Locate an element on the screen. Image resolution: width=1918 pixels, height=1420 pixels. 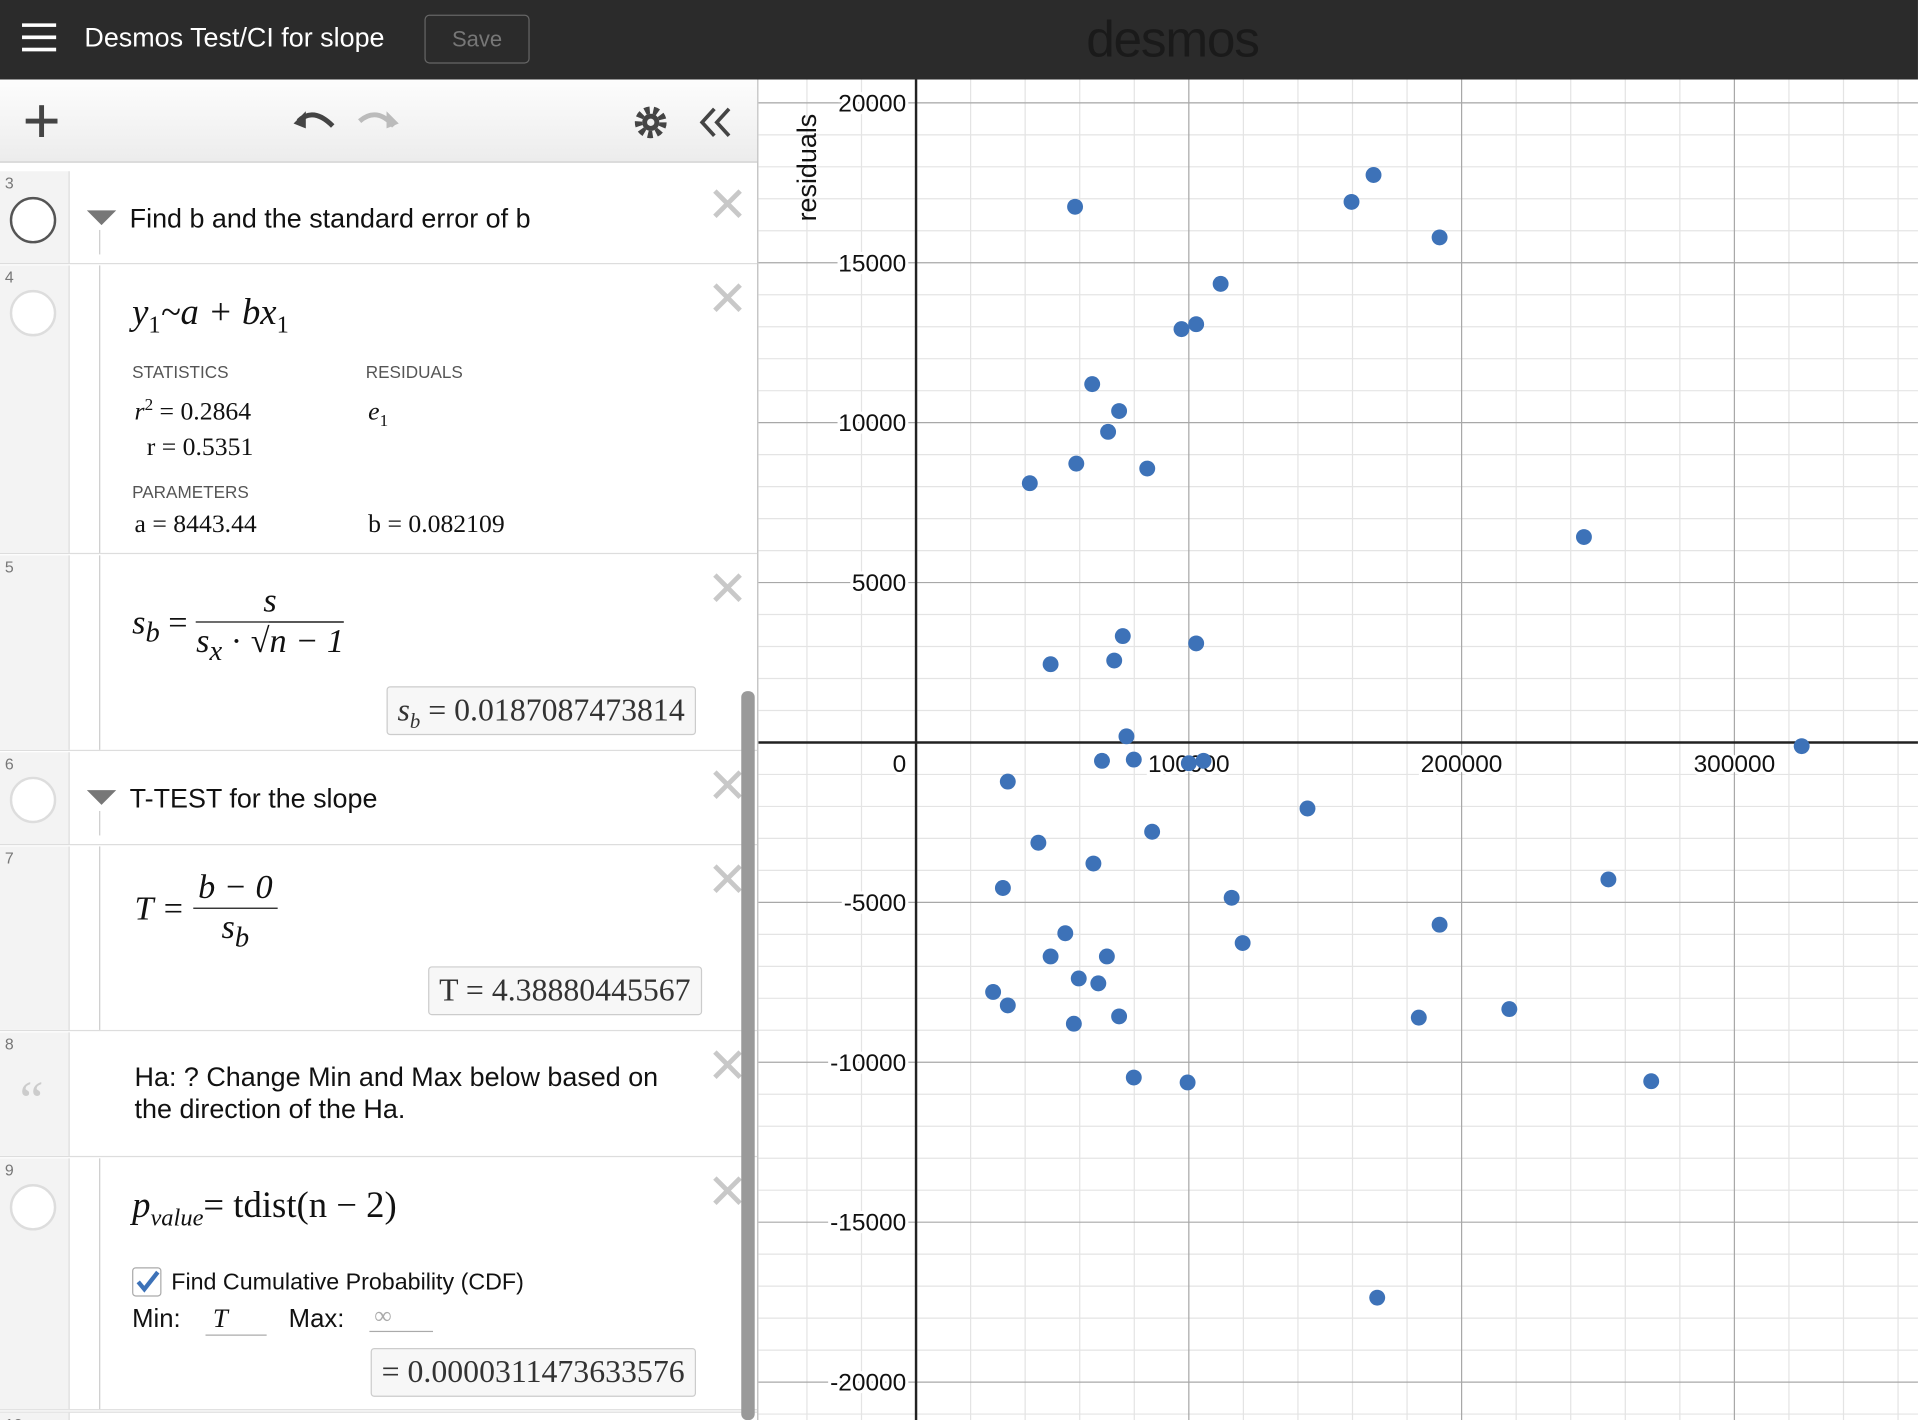
max-label: Max: is located at coordinates (316, 1319).